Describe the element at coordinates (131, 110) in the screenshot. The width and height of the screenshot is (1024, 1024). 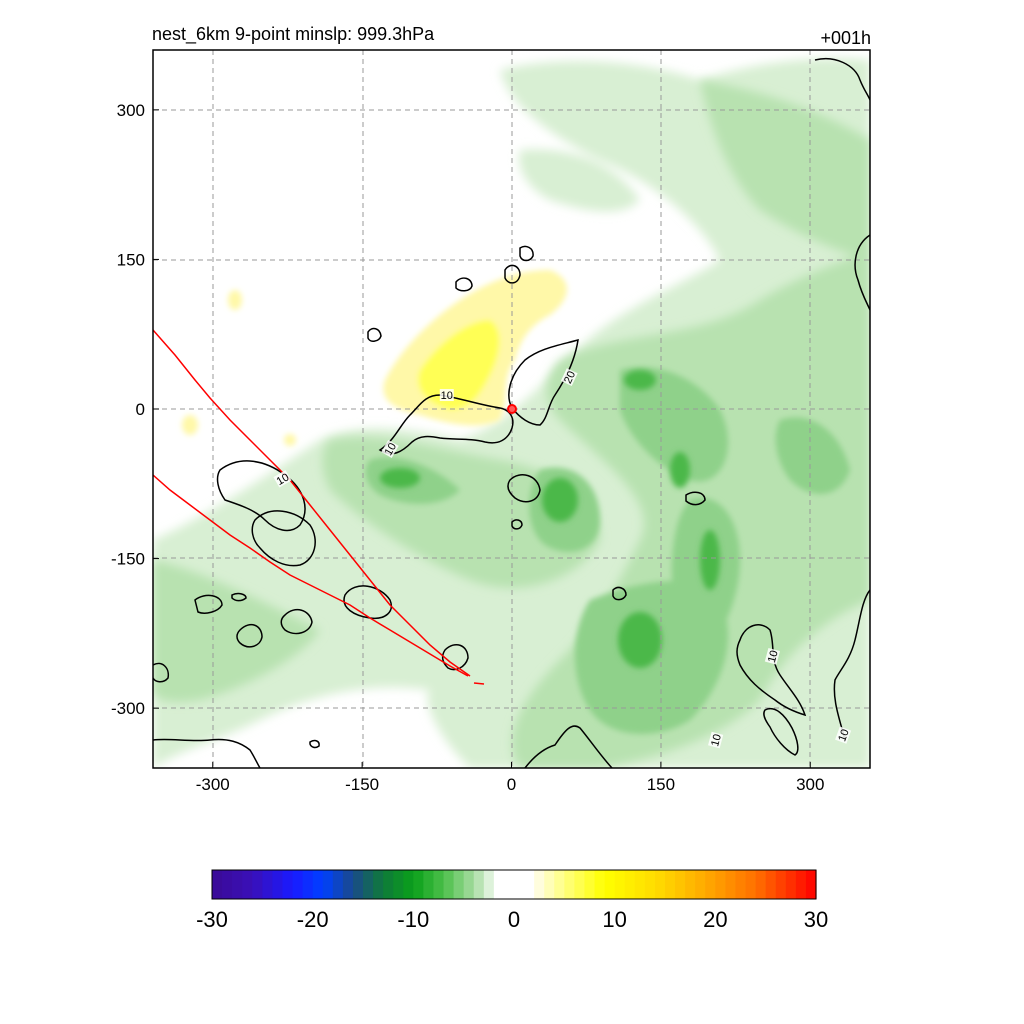
I see `y-tick-label: 300` at that location.